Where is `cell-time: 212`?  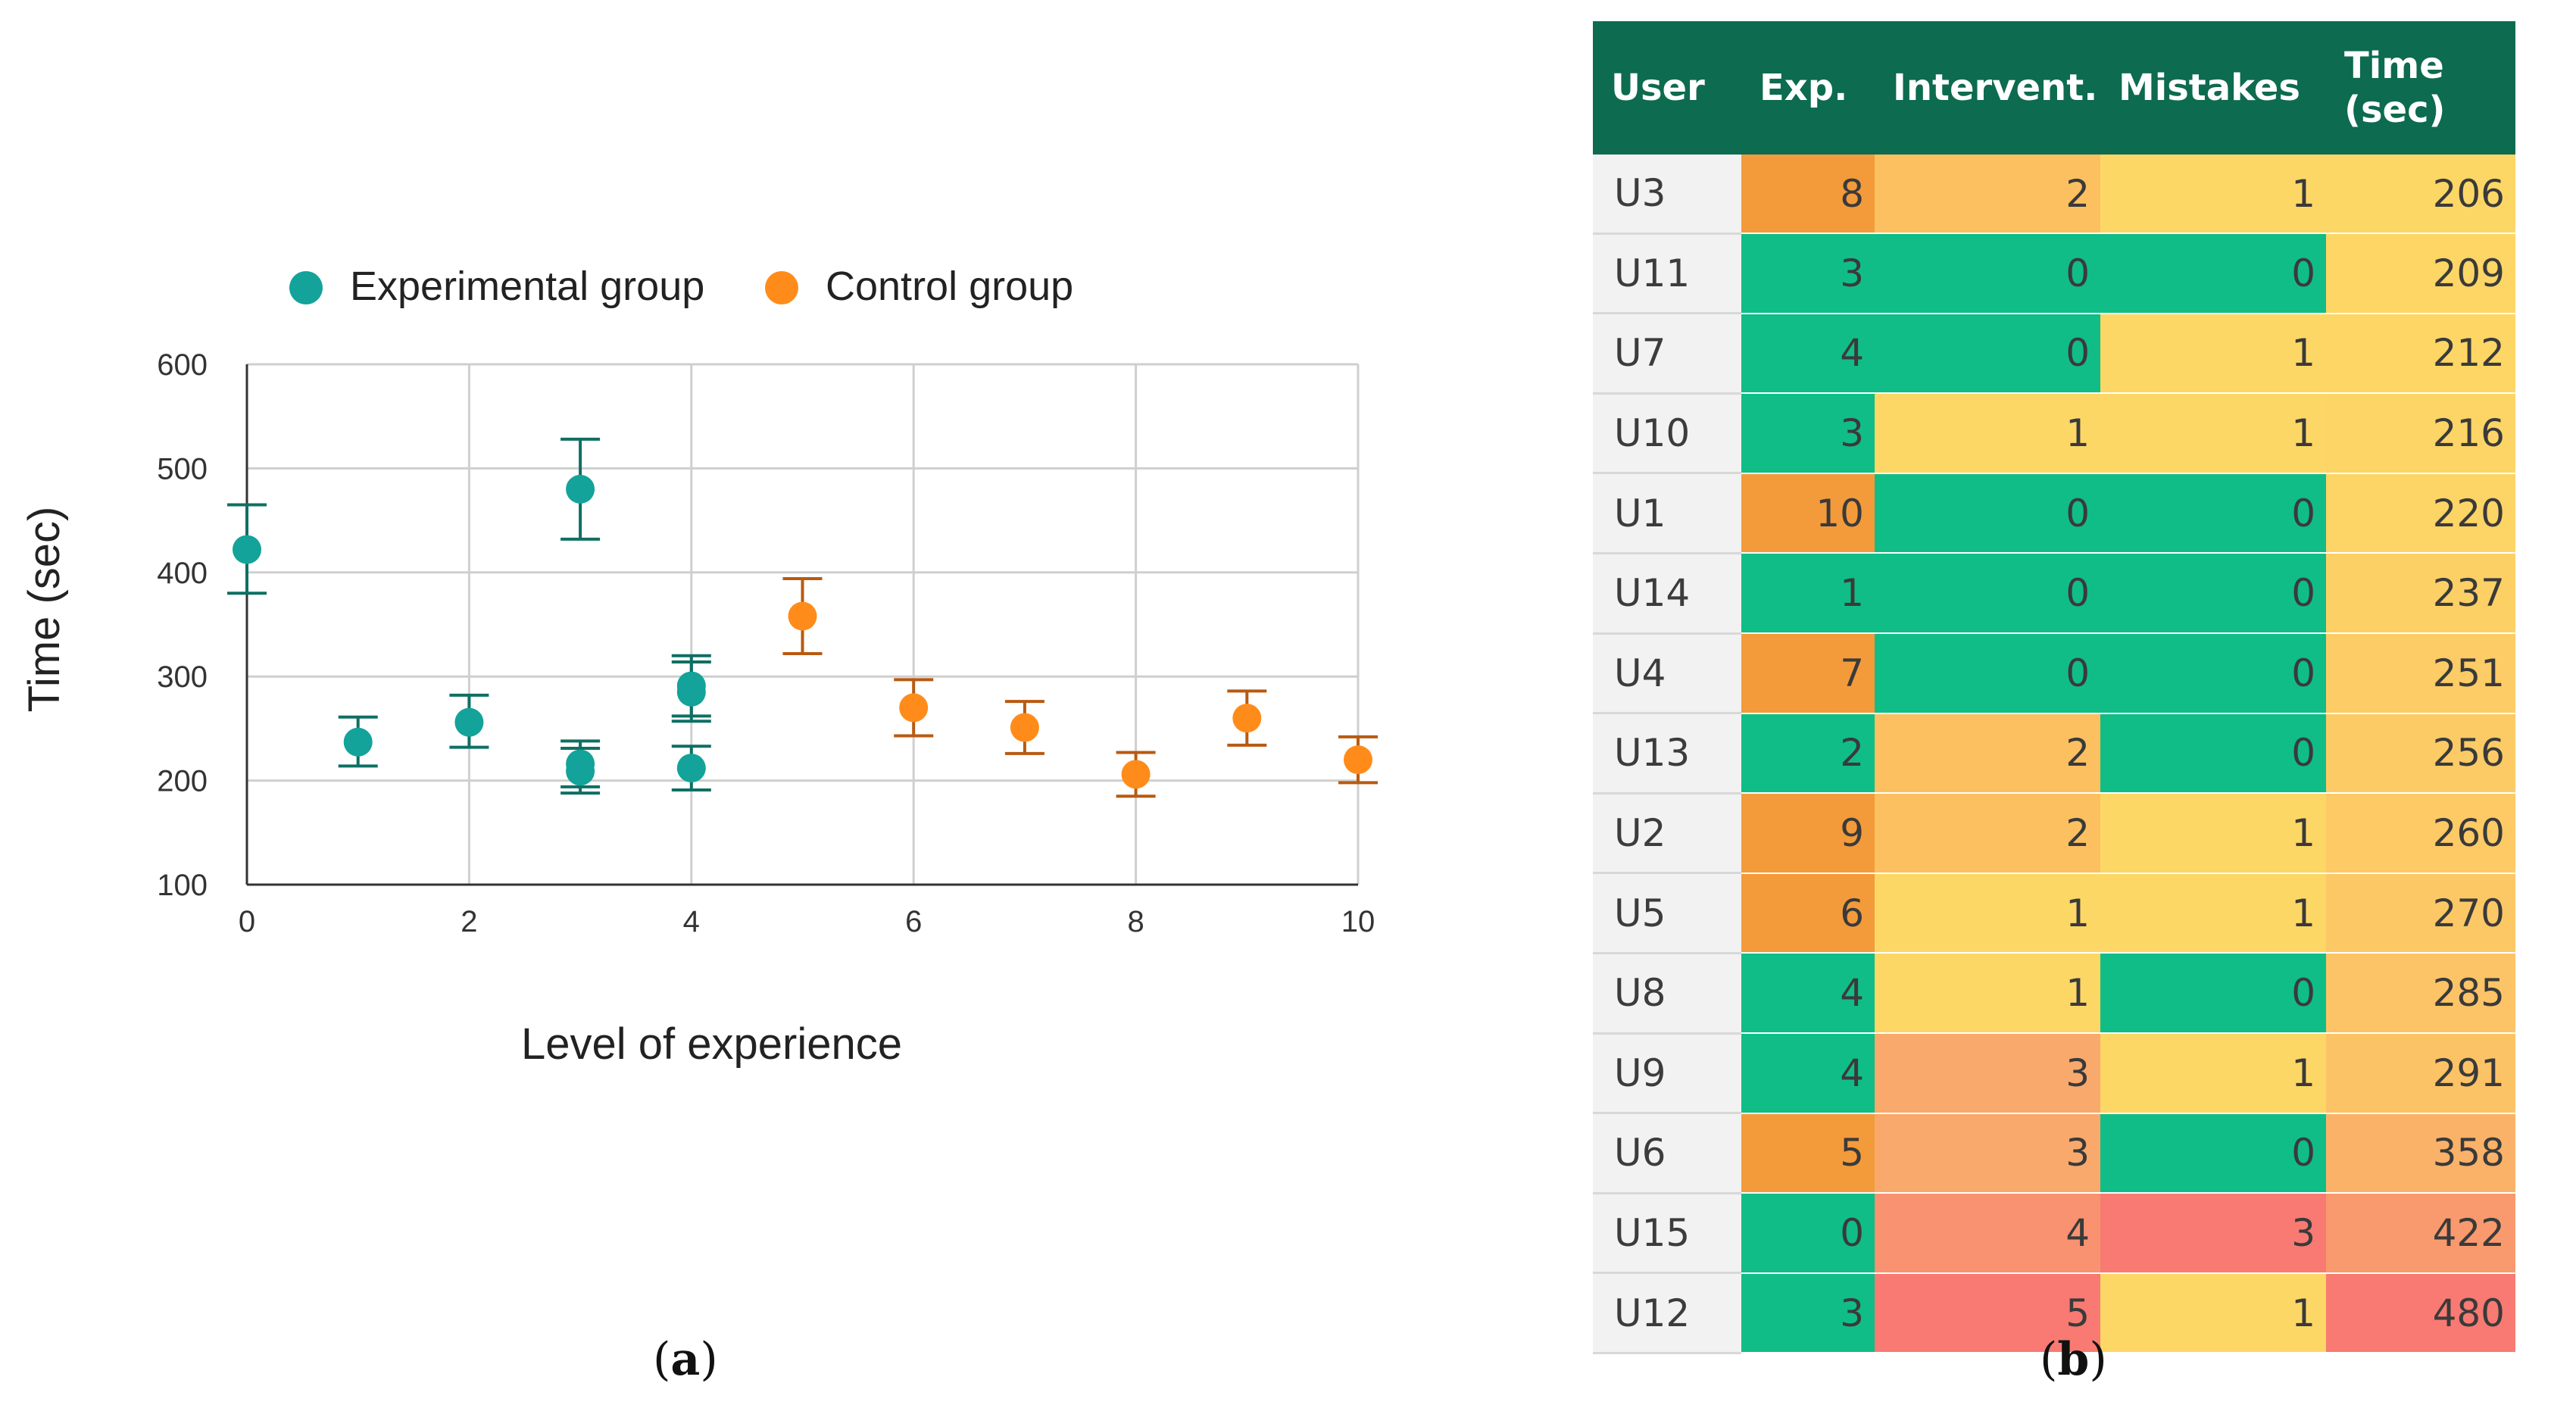
cell-time: 212 is located at coordinates (2420, 354).